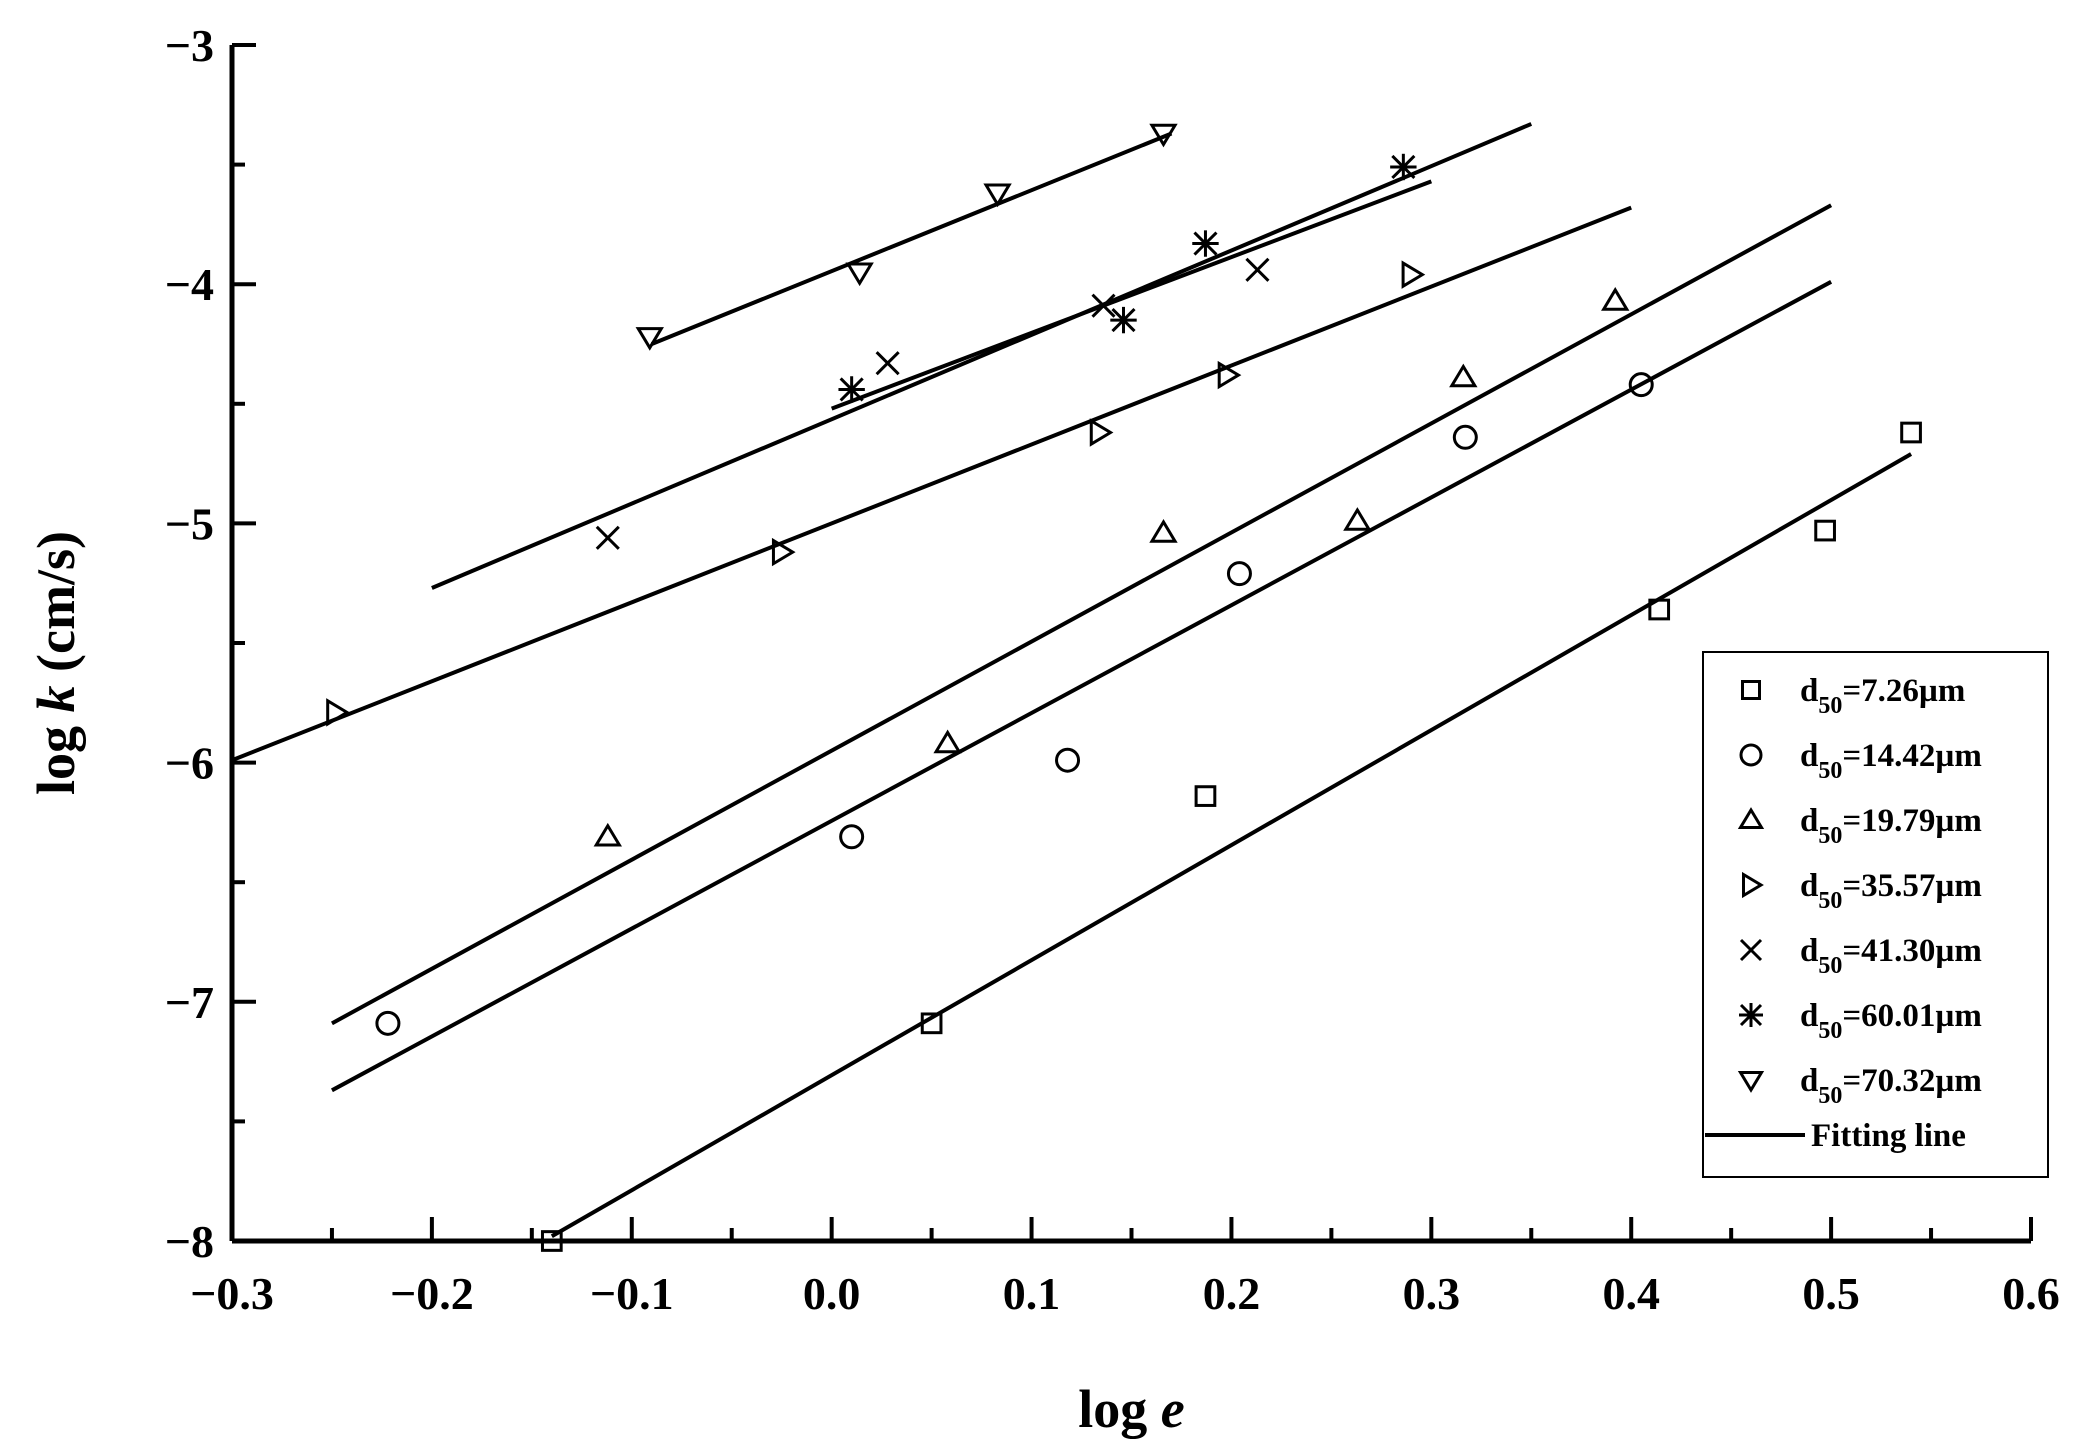 The height and width of the screenshot is (1448, 2087). I want to click on x-tick-label: 0.6, so click(2031, 1293).